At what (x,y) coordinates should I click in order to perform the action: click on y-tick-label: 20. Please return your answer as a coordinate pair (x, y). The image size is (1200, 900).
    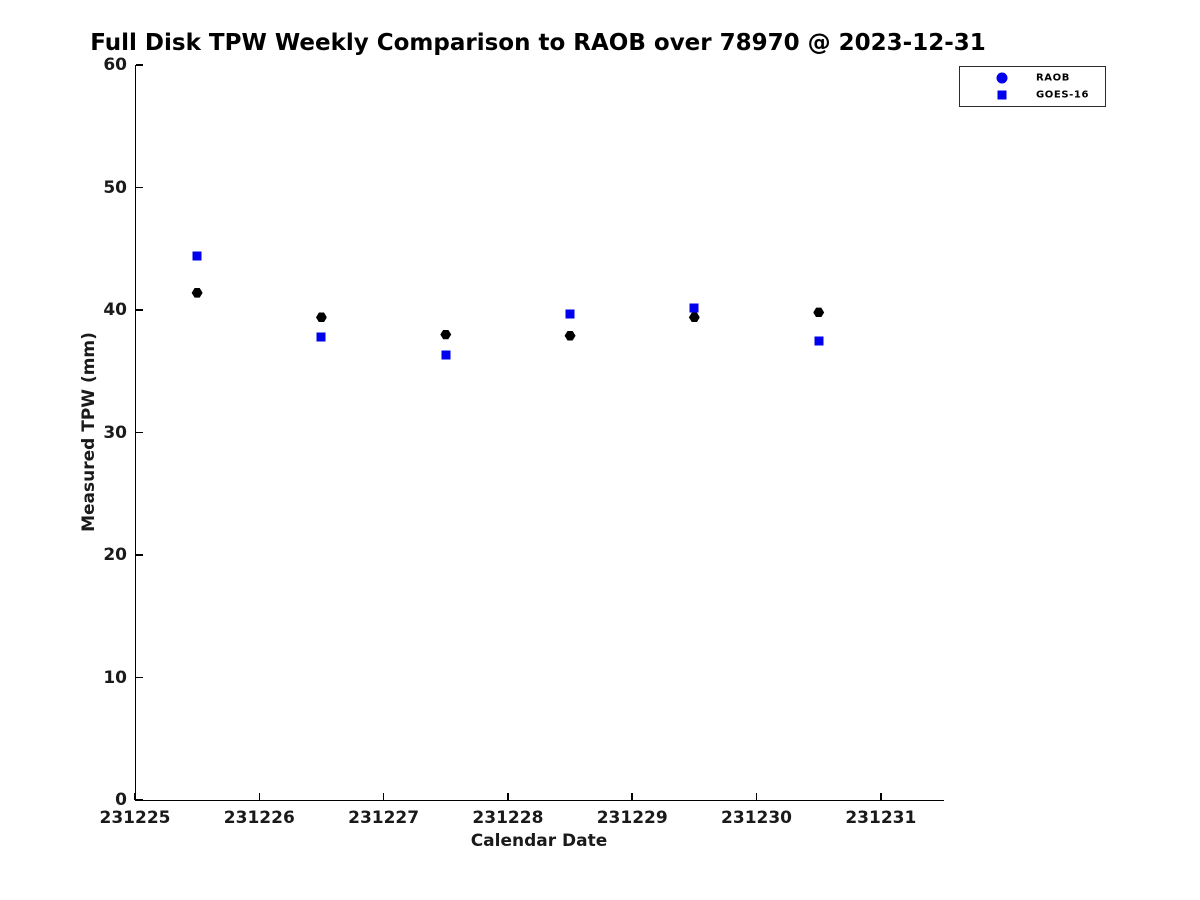
    Looking at the image, I should click on (115, 555).